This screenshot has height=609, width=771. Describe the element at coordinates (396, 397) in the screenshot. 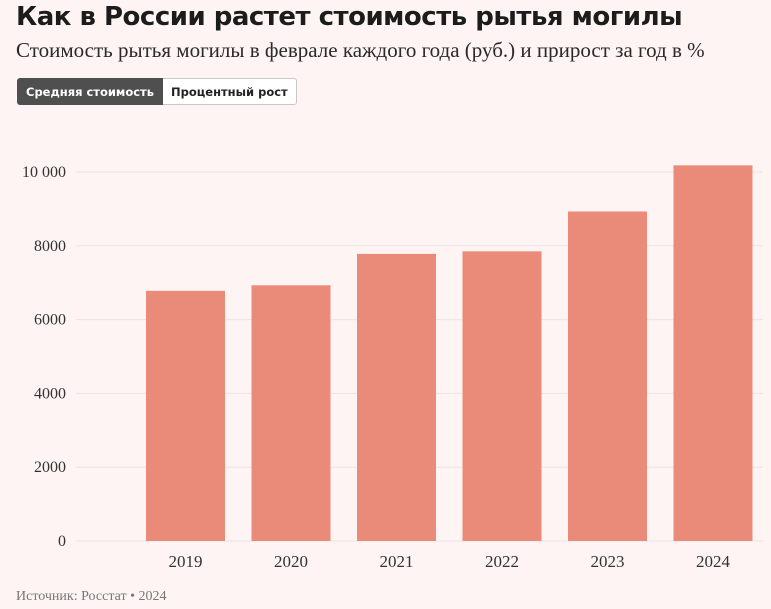

I see `bar-2021` at that location.